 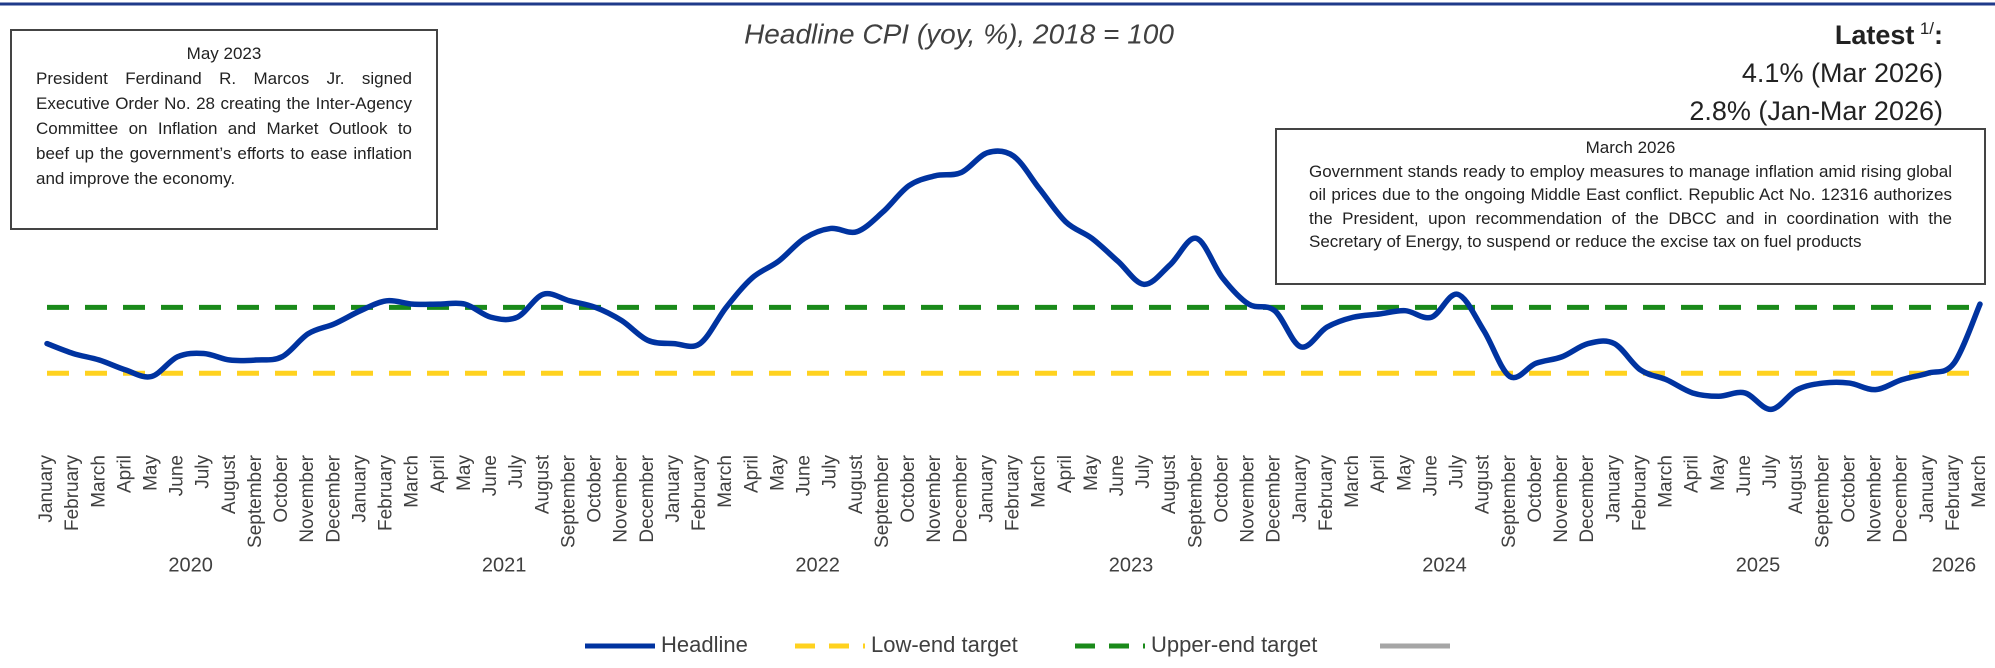 What do you see at coordinates (1630, 147) in the screenshot?
I see `annotation-title: March 2026` at bounding box center [1630, 147].